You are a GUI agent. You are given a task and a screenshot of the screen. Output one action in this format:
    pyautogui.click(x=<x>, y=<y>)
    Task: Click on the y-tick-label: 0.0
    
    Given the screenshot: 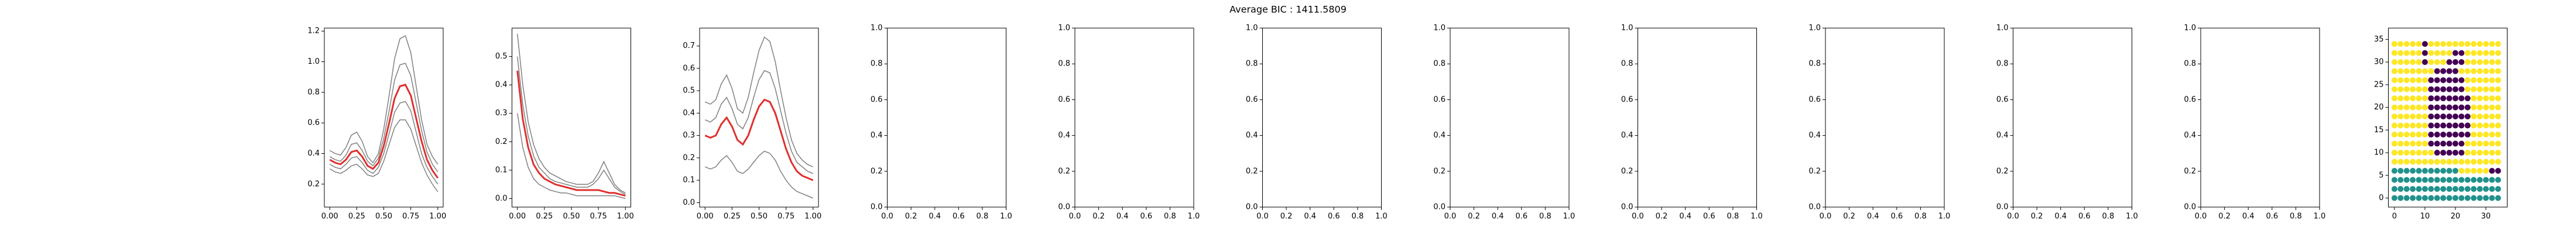 What is the action you would take?
    pyautogui.click(x=1252, y=207)
    